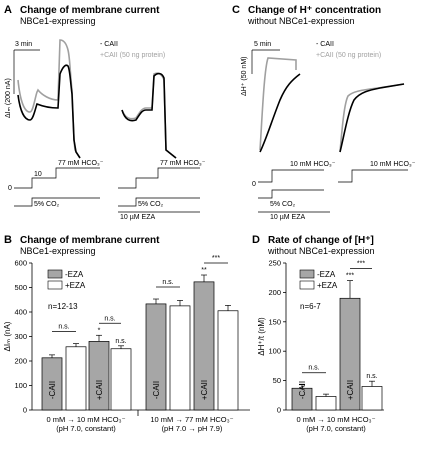 The height and width of the screenshot is (454, 430). What do you see at coordinates (20, 287) in the screenshot?
I see `y-tick-label: 500` at bounding box center [20, 287].